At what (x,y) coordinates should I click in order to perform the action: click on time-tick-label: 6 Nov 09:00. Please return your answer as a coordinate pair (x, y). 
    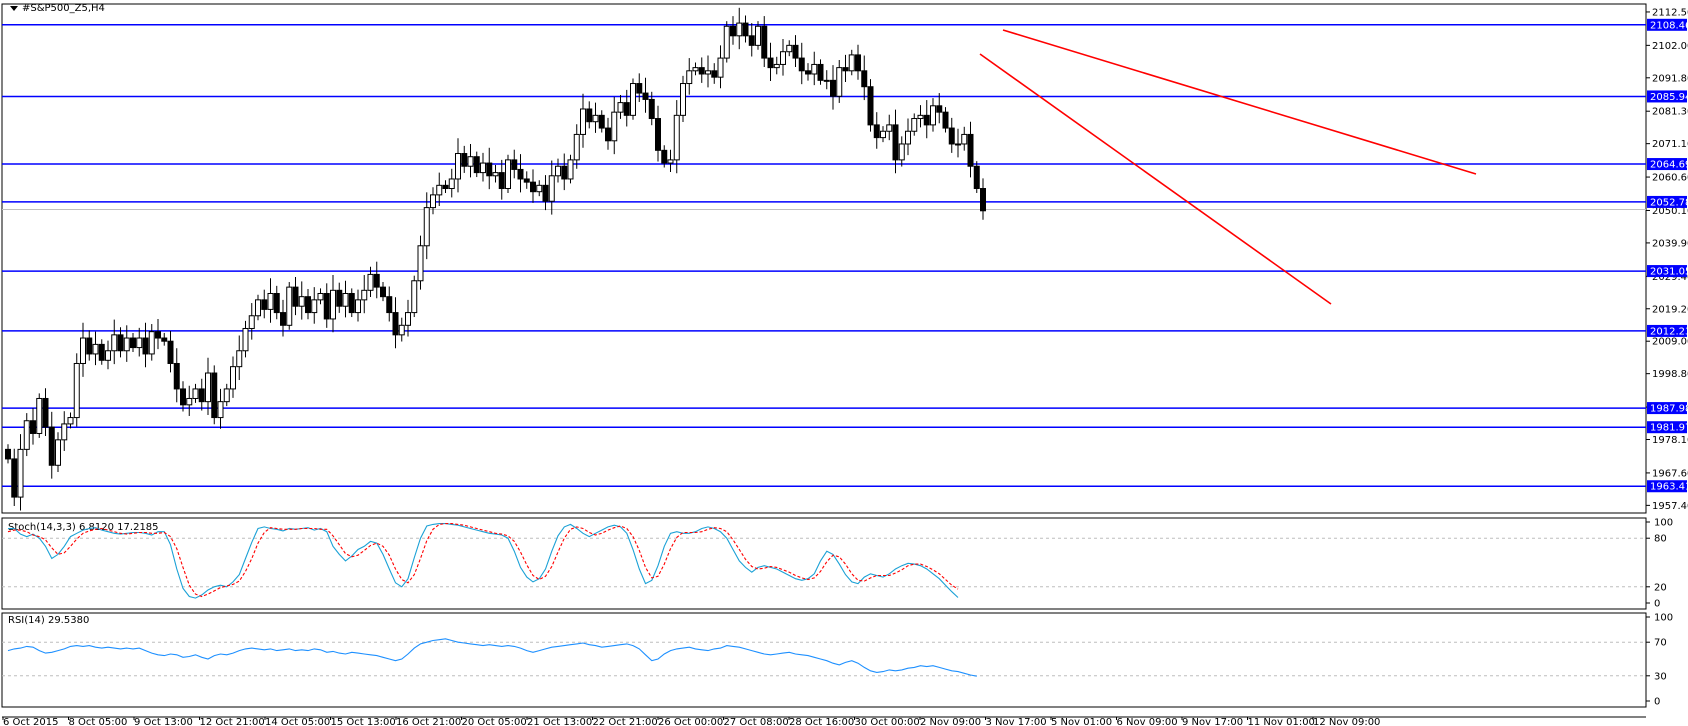
    Looking at the image, I should click on (1147, 721).